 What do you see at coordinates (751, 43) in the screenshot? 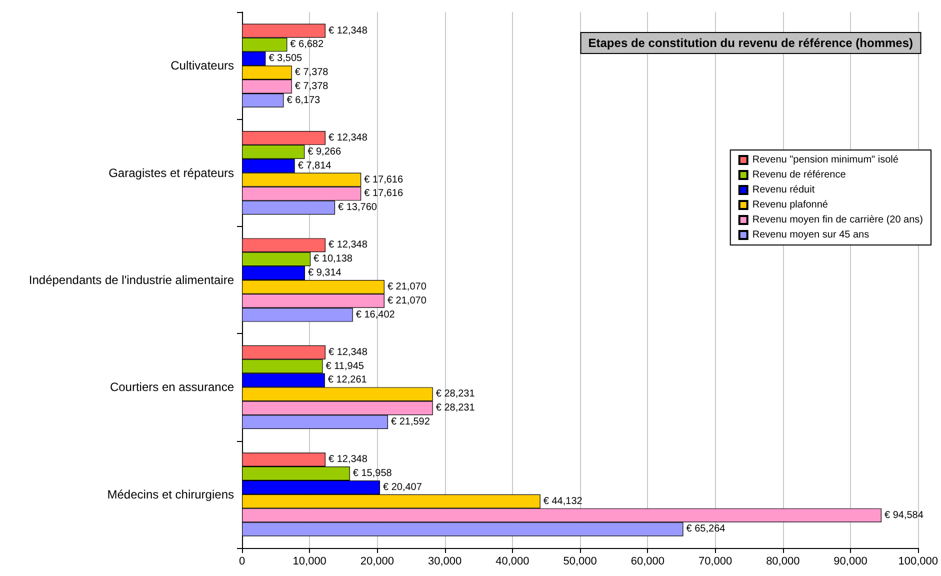
I see `text: Etapes de constitution du revenu de référence (hommes)` at bounding box center [751, 43].